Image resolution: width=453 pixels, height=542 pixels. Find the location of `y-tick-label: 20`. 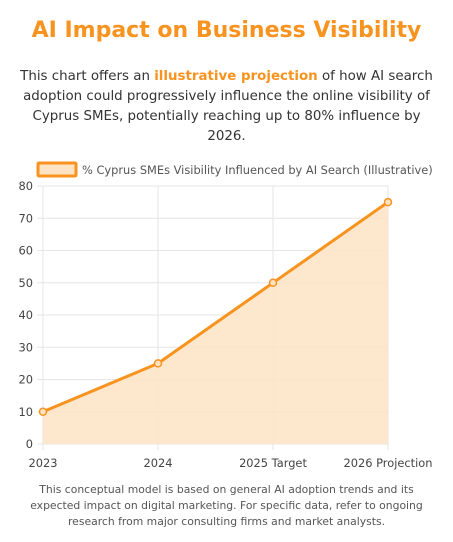

y-tick-label: 20 is located at coordinates (26, 380).